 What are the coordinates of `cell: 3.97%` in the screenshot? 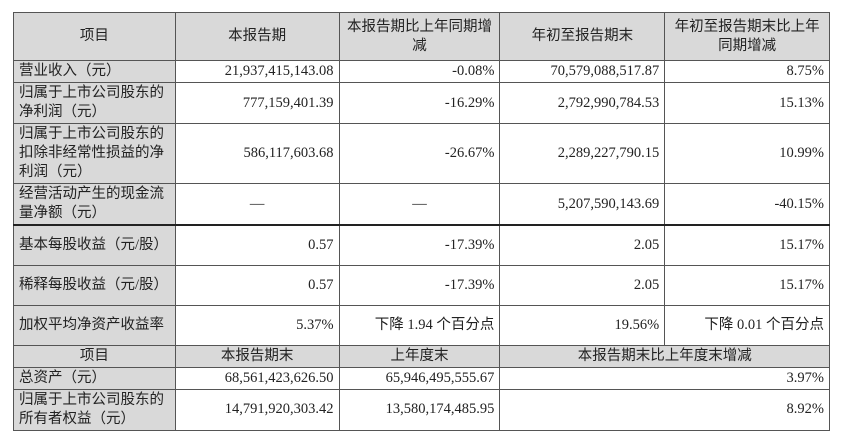 It's located at (664, 378).